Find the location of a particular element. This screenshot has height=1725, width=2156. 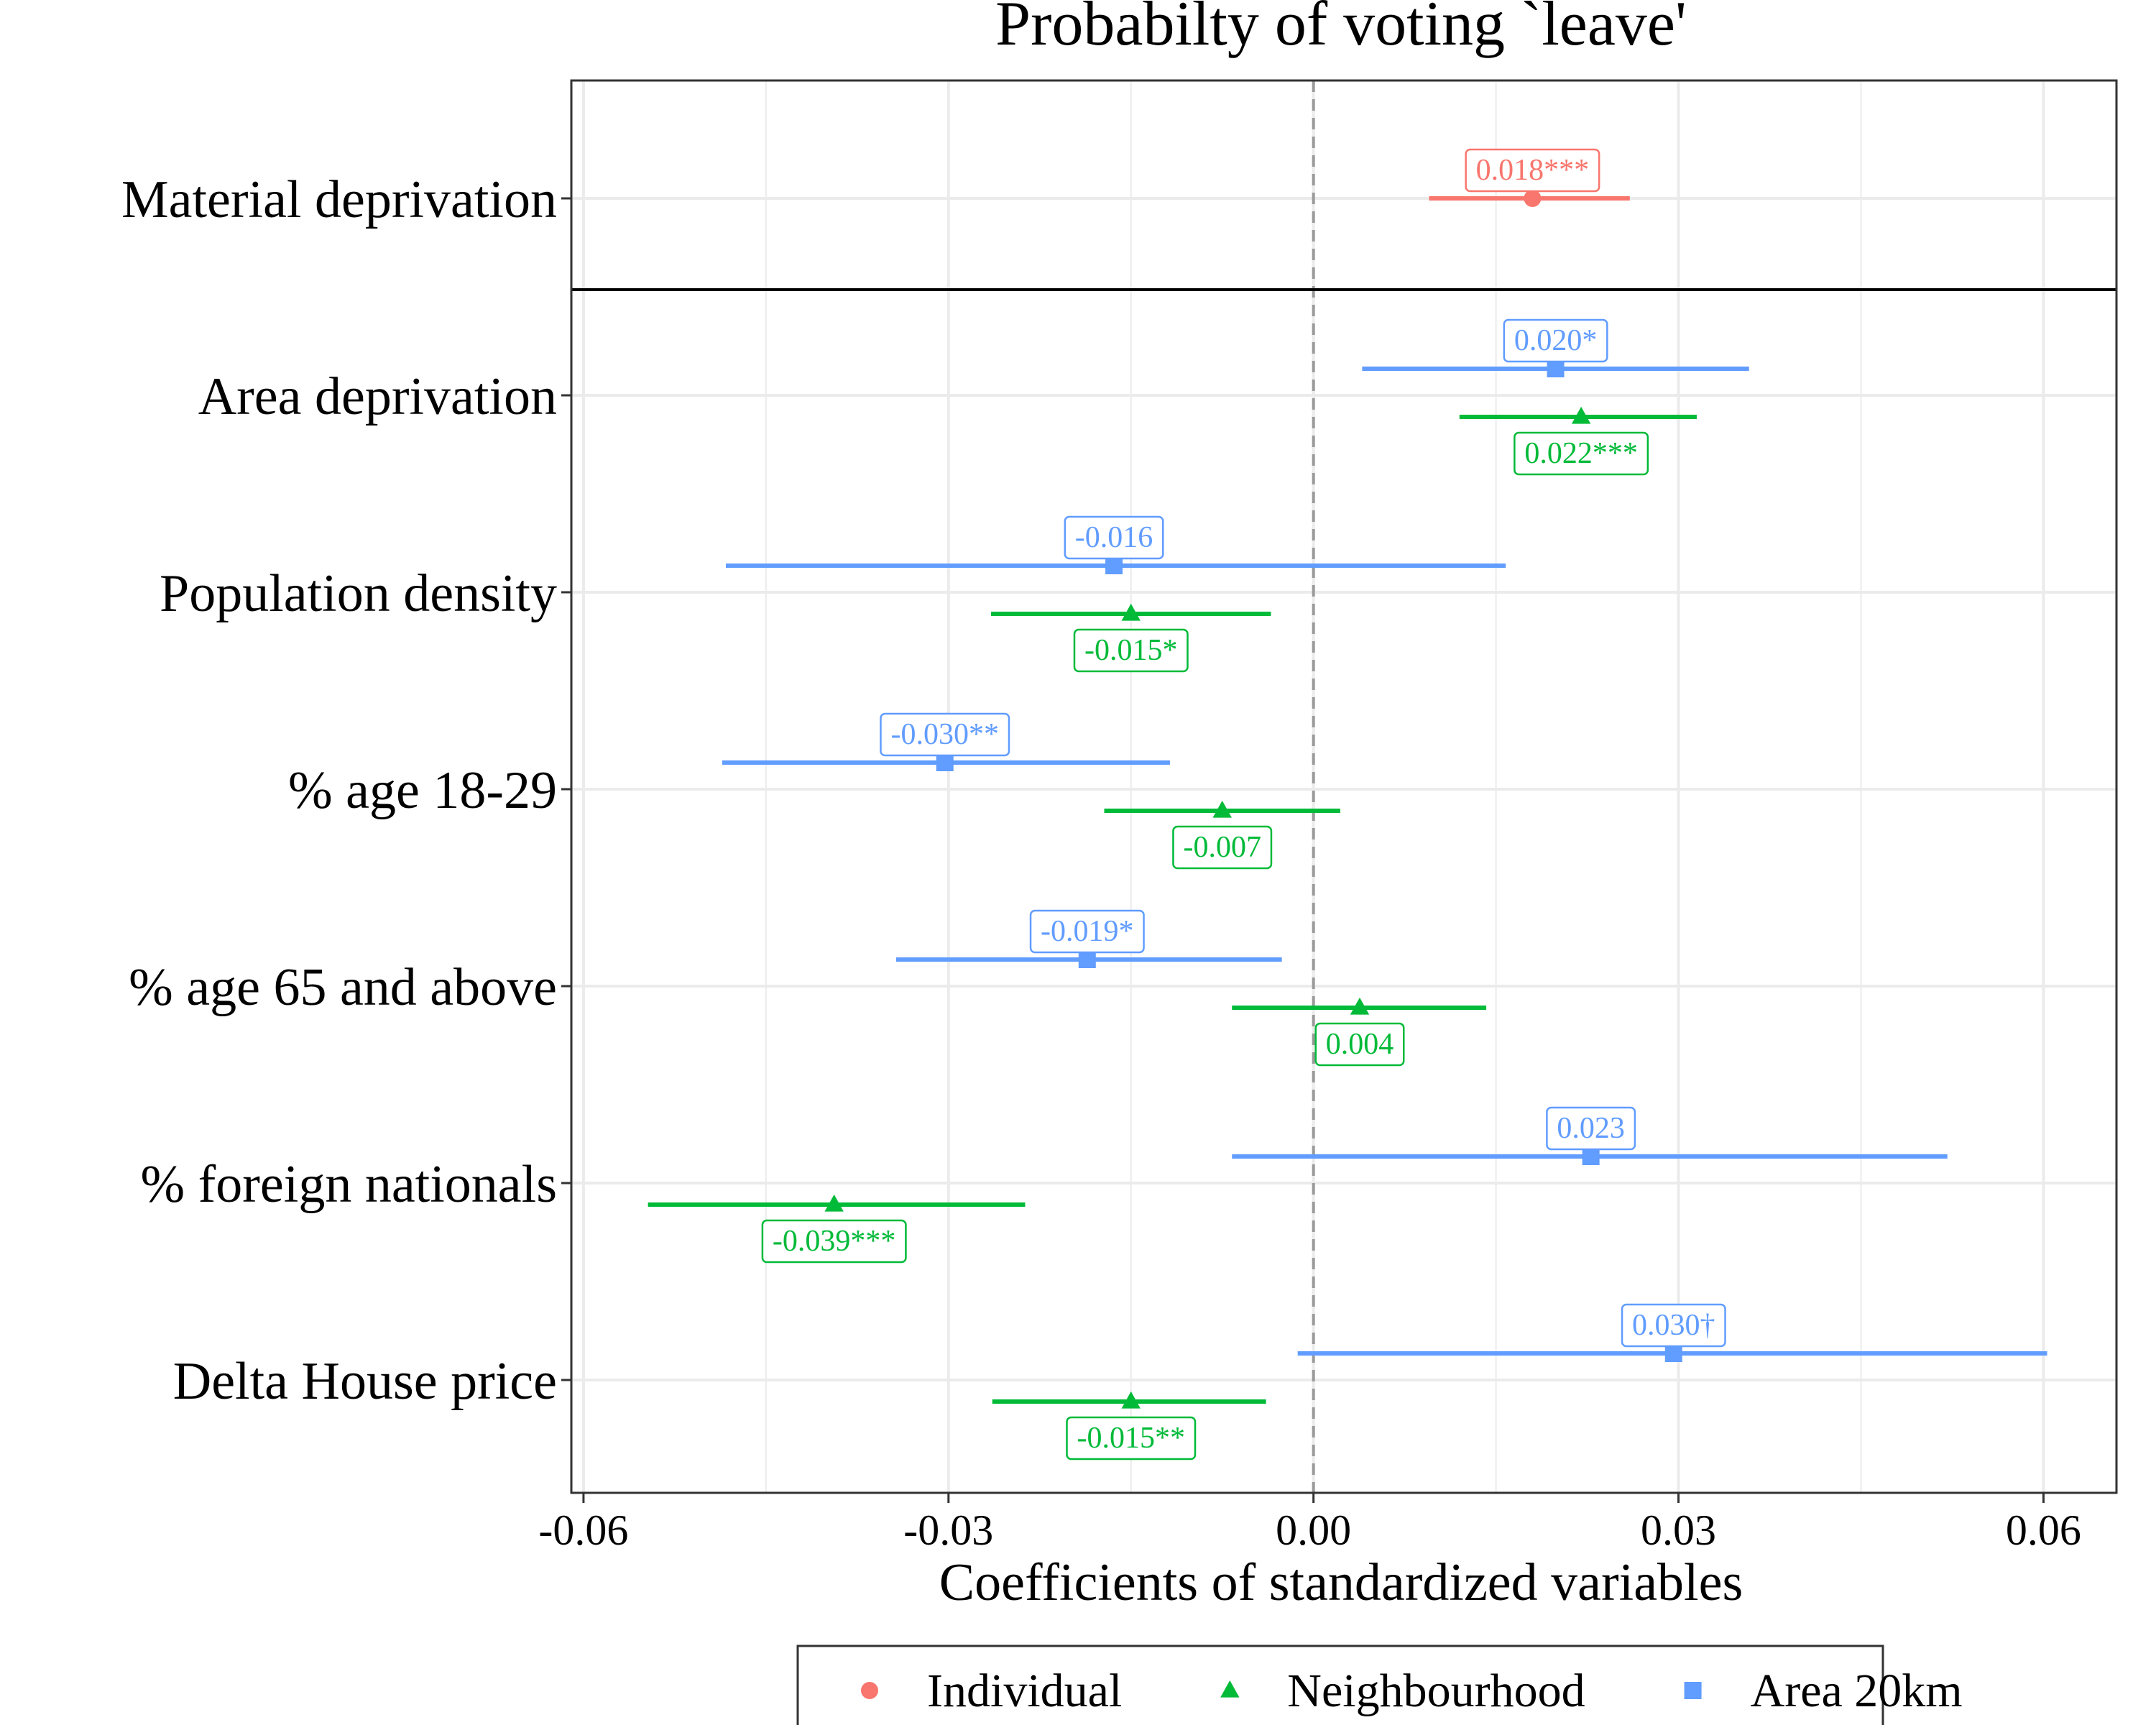

point-individual-material-deprivation is located at coordinates (1533, 198).